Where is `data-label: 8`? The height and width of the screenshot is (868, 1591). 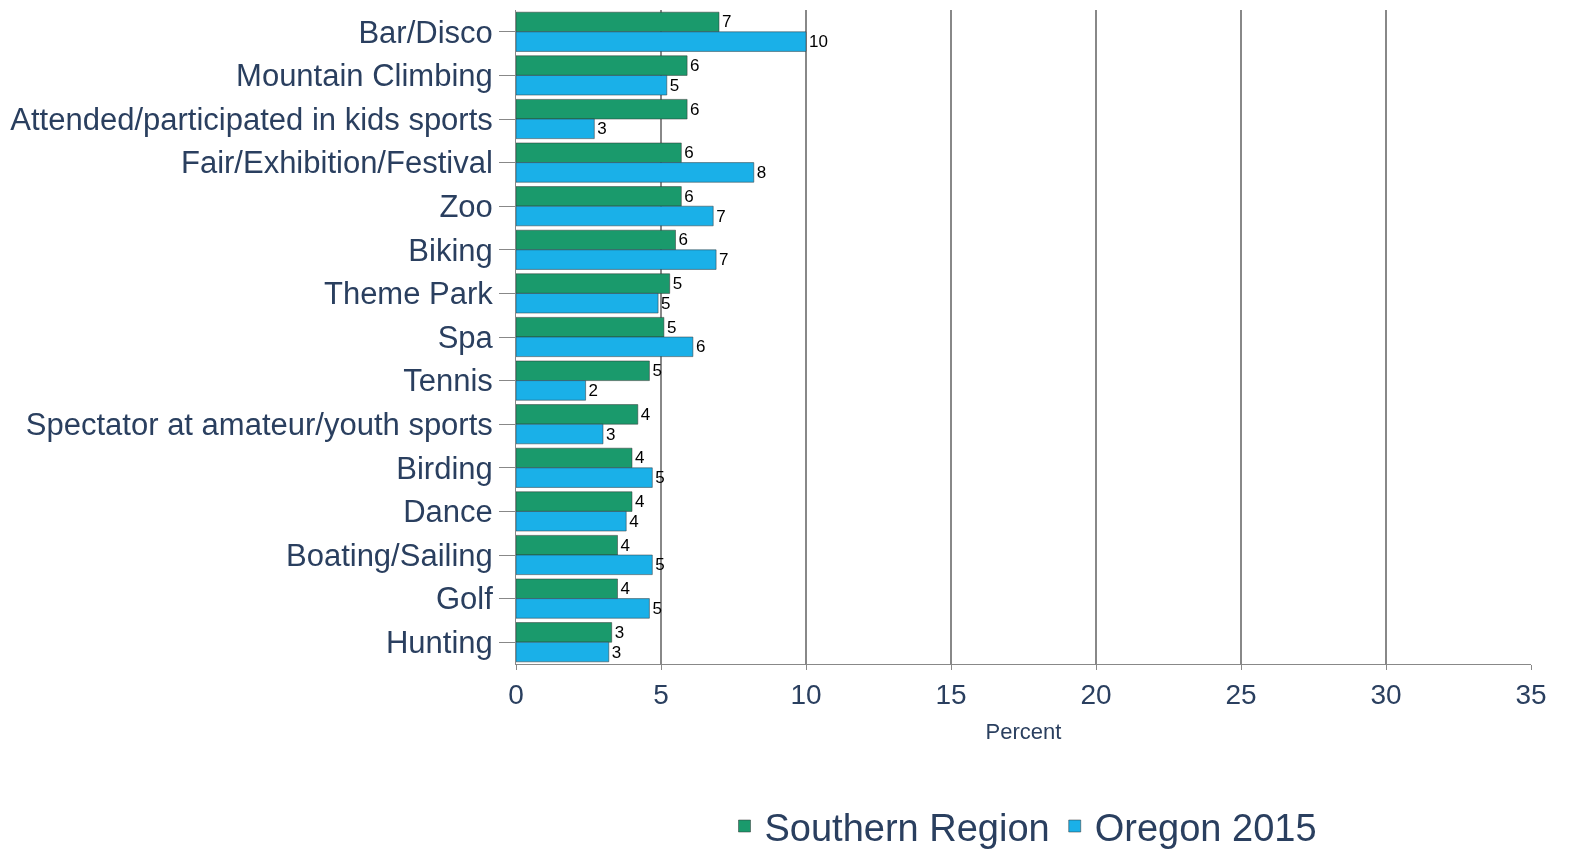
data-label: 8 is located at coordinates (761, 172).